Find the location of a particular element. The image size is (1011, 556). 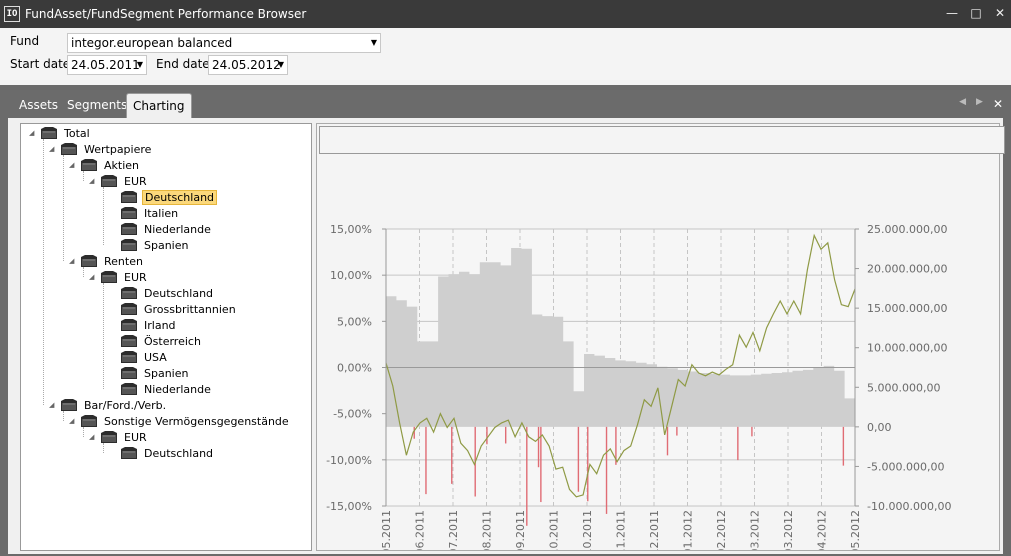

tree-node-label: Total is located at coordinates (77, 133).